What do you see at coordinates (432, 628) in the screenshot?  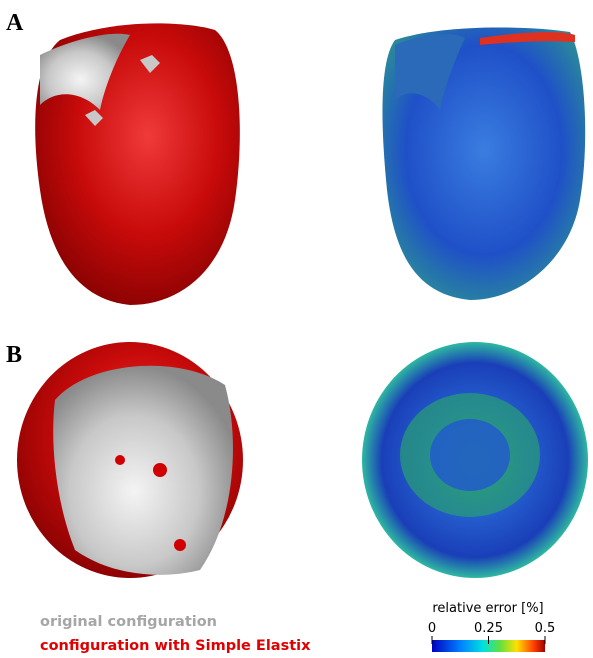 I see `colorbar-tick-label: 0` at bounding box center [432, 628].